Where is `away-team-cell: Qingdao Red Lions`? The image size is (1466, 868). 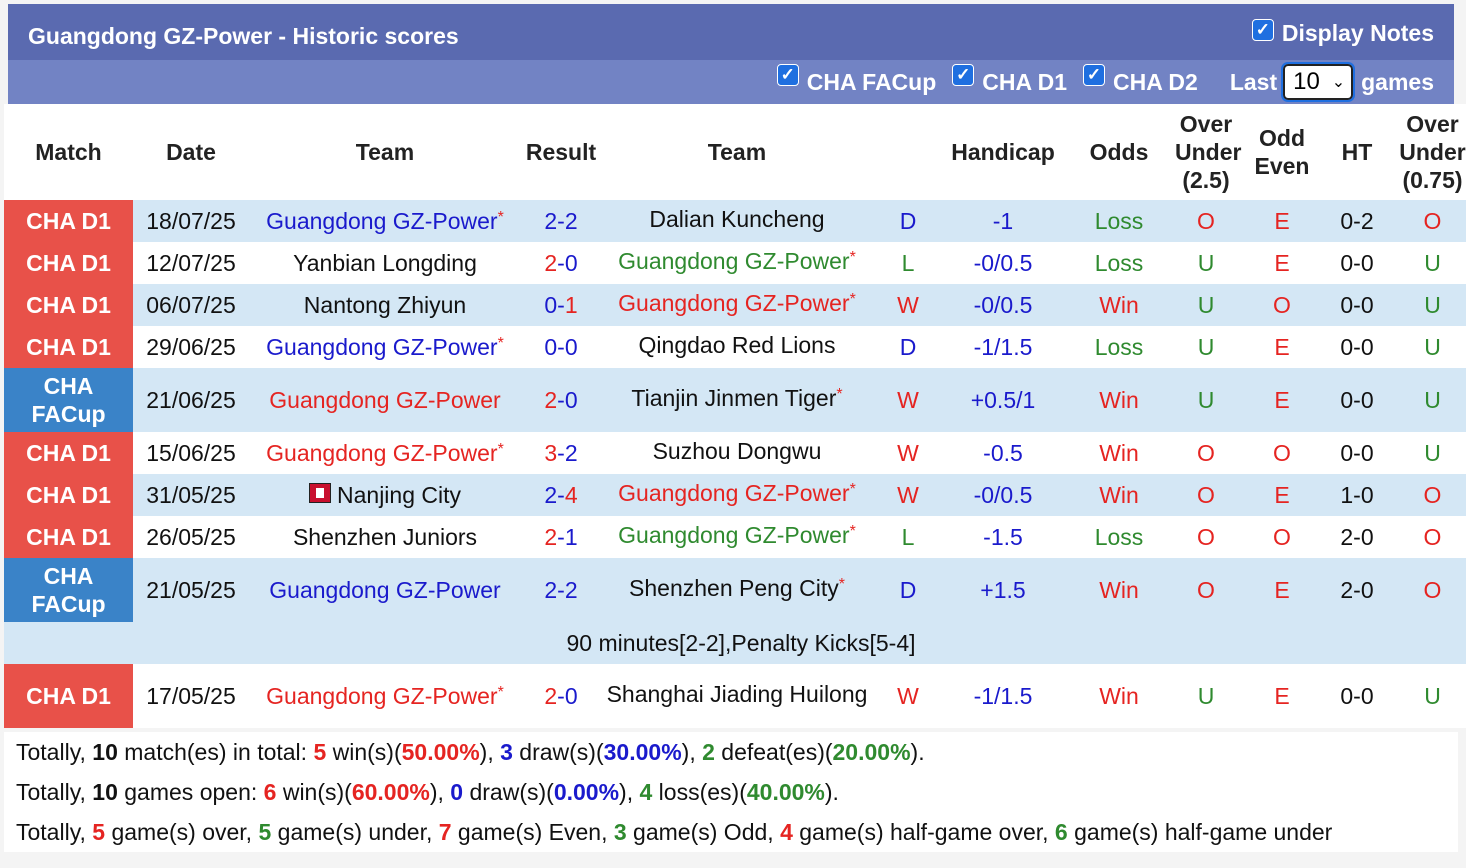 away-team-cell: Qingdao Red Lions is located at coordinates (737, 347).